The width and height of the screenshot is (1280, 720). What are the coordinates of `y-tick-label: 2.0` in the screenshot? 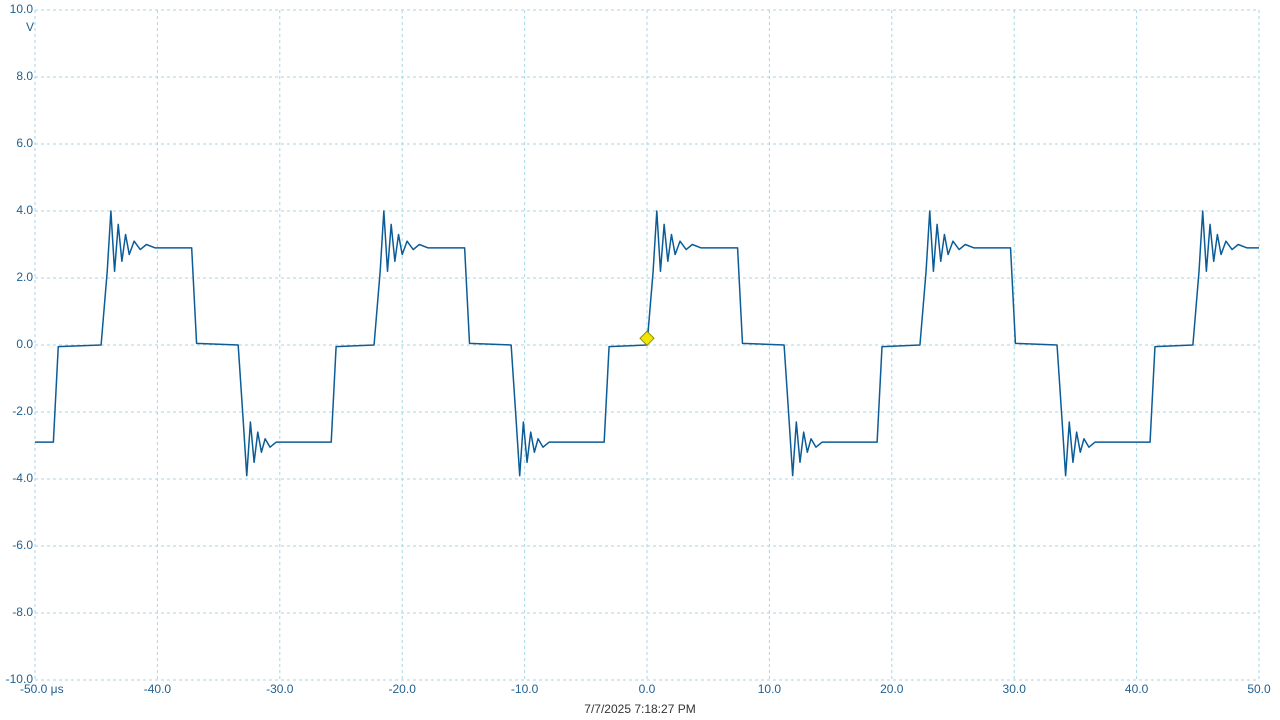 It's located at (24, 277).